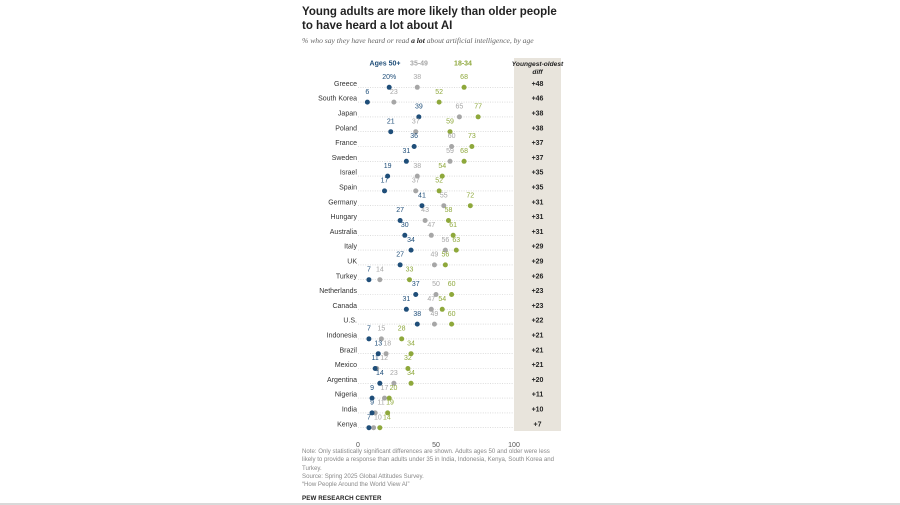 The height and width of the screenshot is (505, 900). What do you see at coordinates (435, 314) in the screenshot?
I see `data-label: 49` at bounding box center [435, 314].